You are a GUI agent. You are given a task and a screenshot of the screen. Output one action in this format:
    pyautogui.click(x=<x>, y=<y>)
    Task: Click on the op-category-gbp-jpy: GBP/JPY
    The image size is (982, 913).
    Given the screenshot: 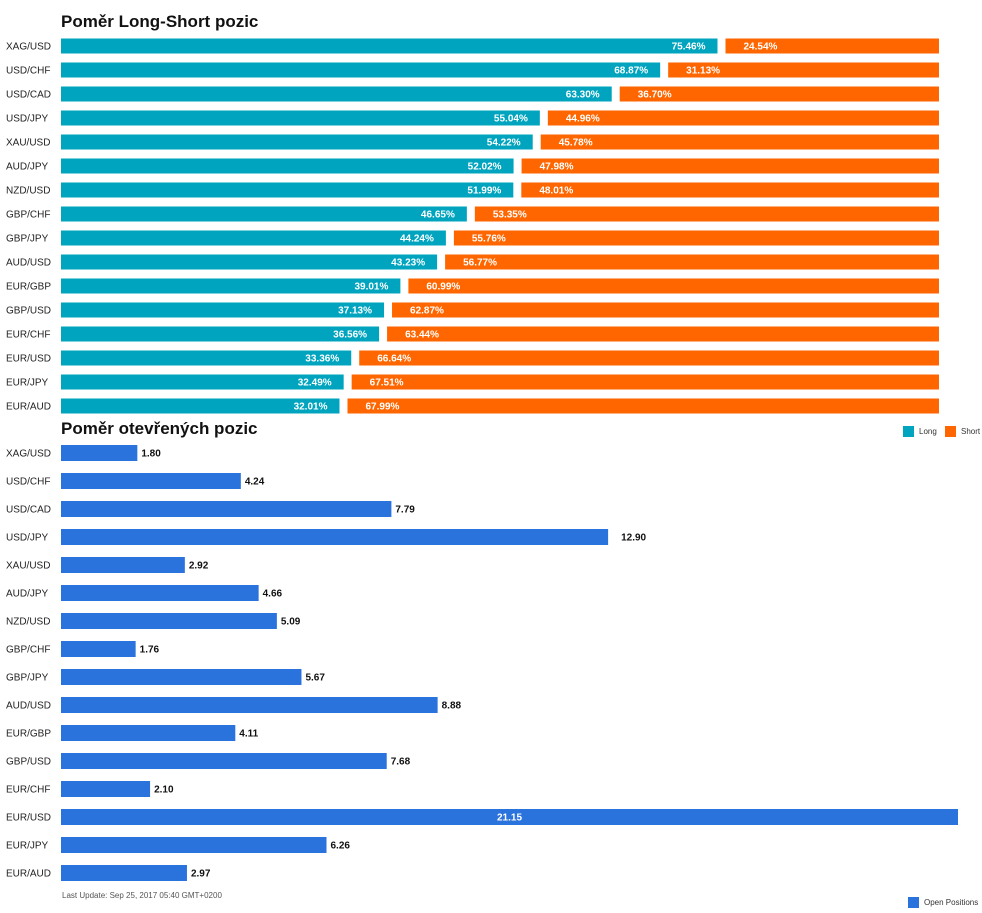 What is the action you would take?
    pyautogui.click(x=27, y=678)
    